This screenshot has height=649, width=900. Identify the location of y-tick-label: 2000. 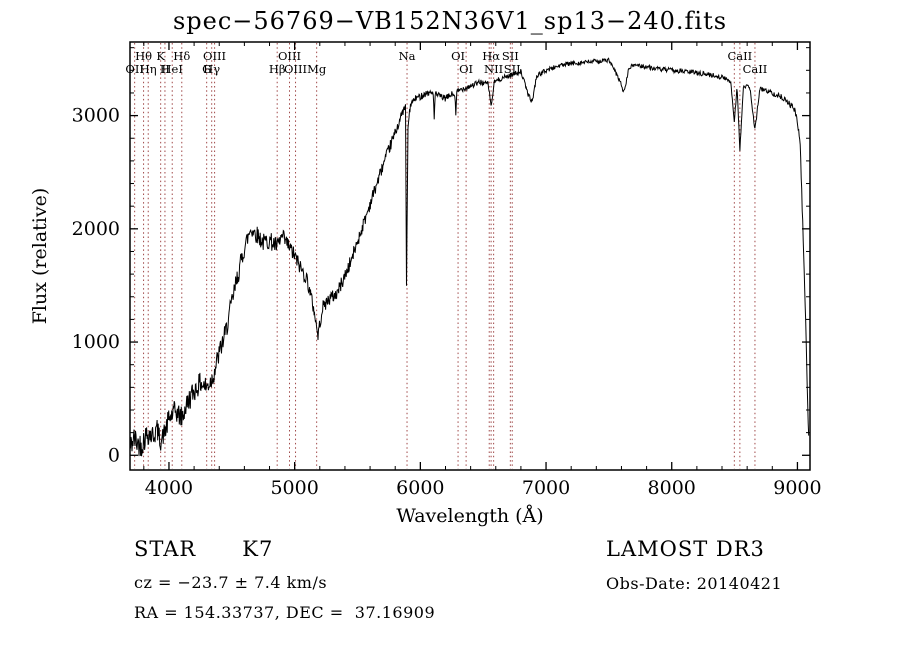
(96, 229).